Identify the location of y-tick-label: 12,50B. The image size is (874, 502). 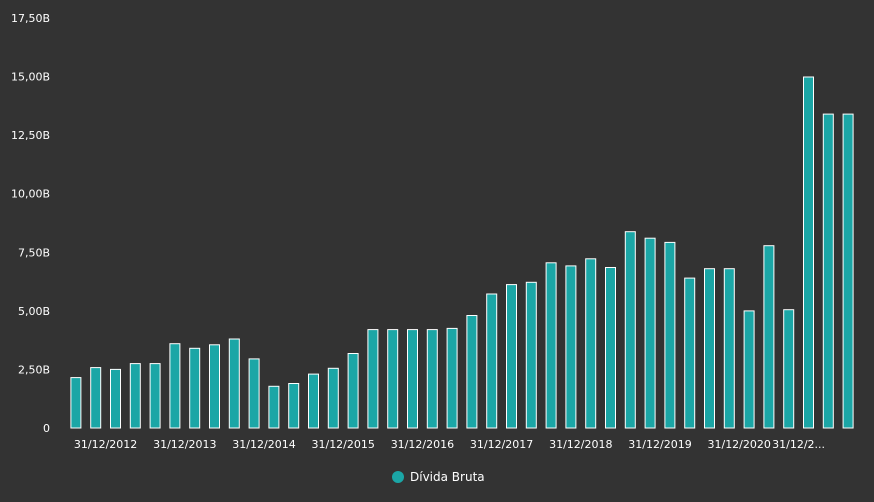
(30, 135).